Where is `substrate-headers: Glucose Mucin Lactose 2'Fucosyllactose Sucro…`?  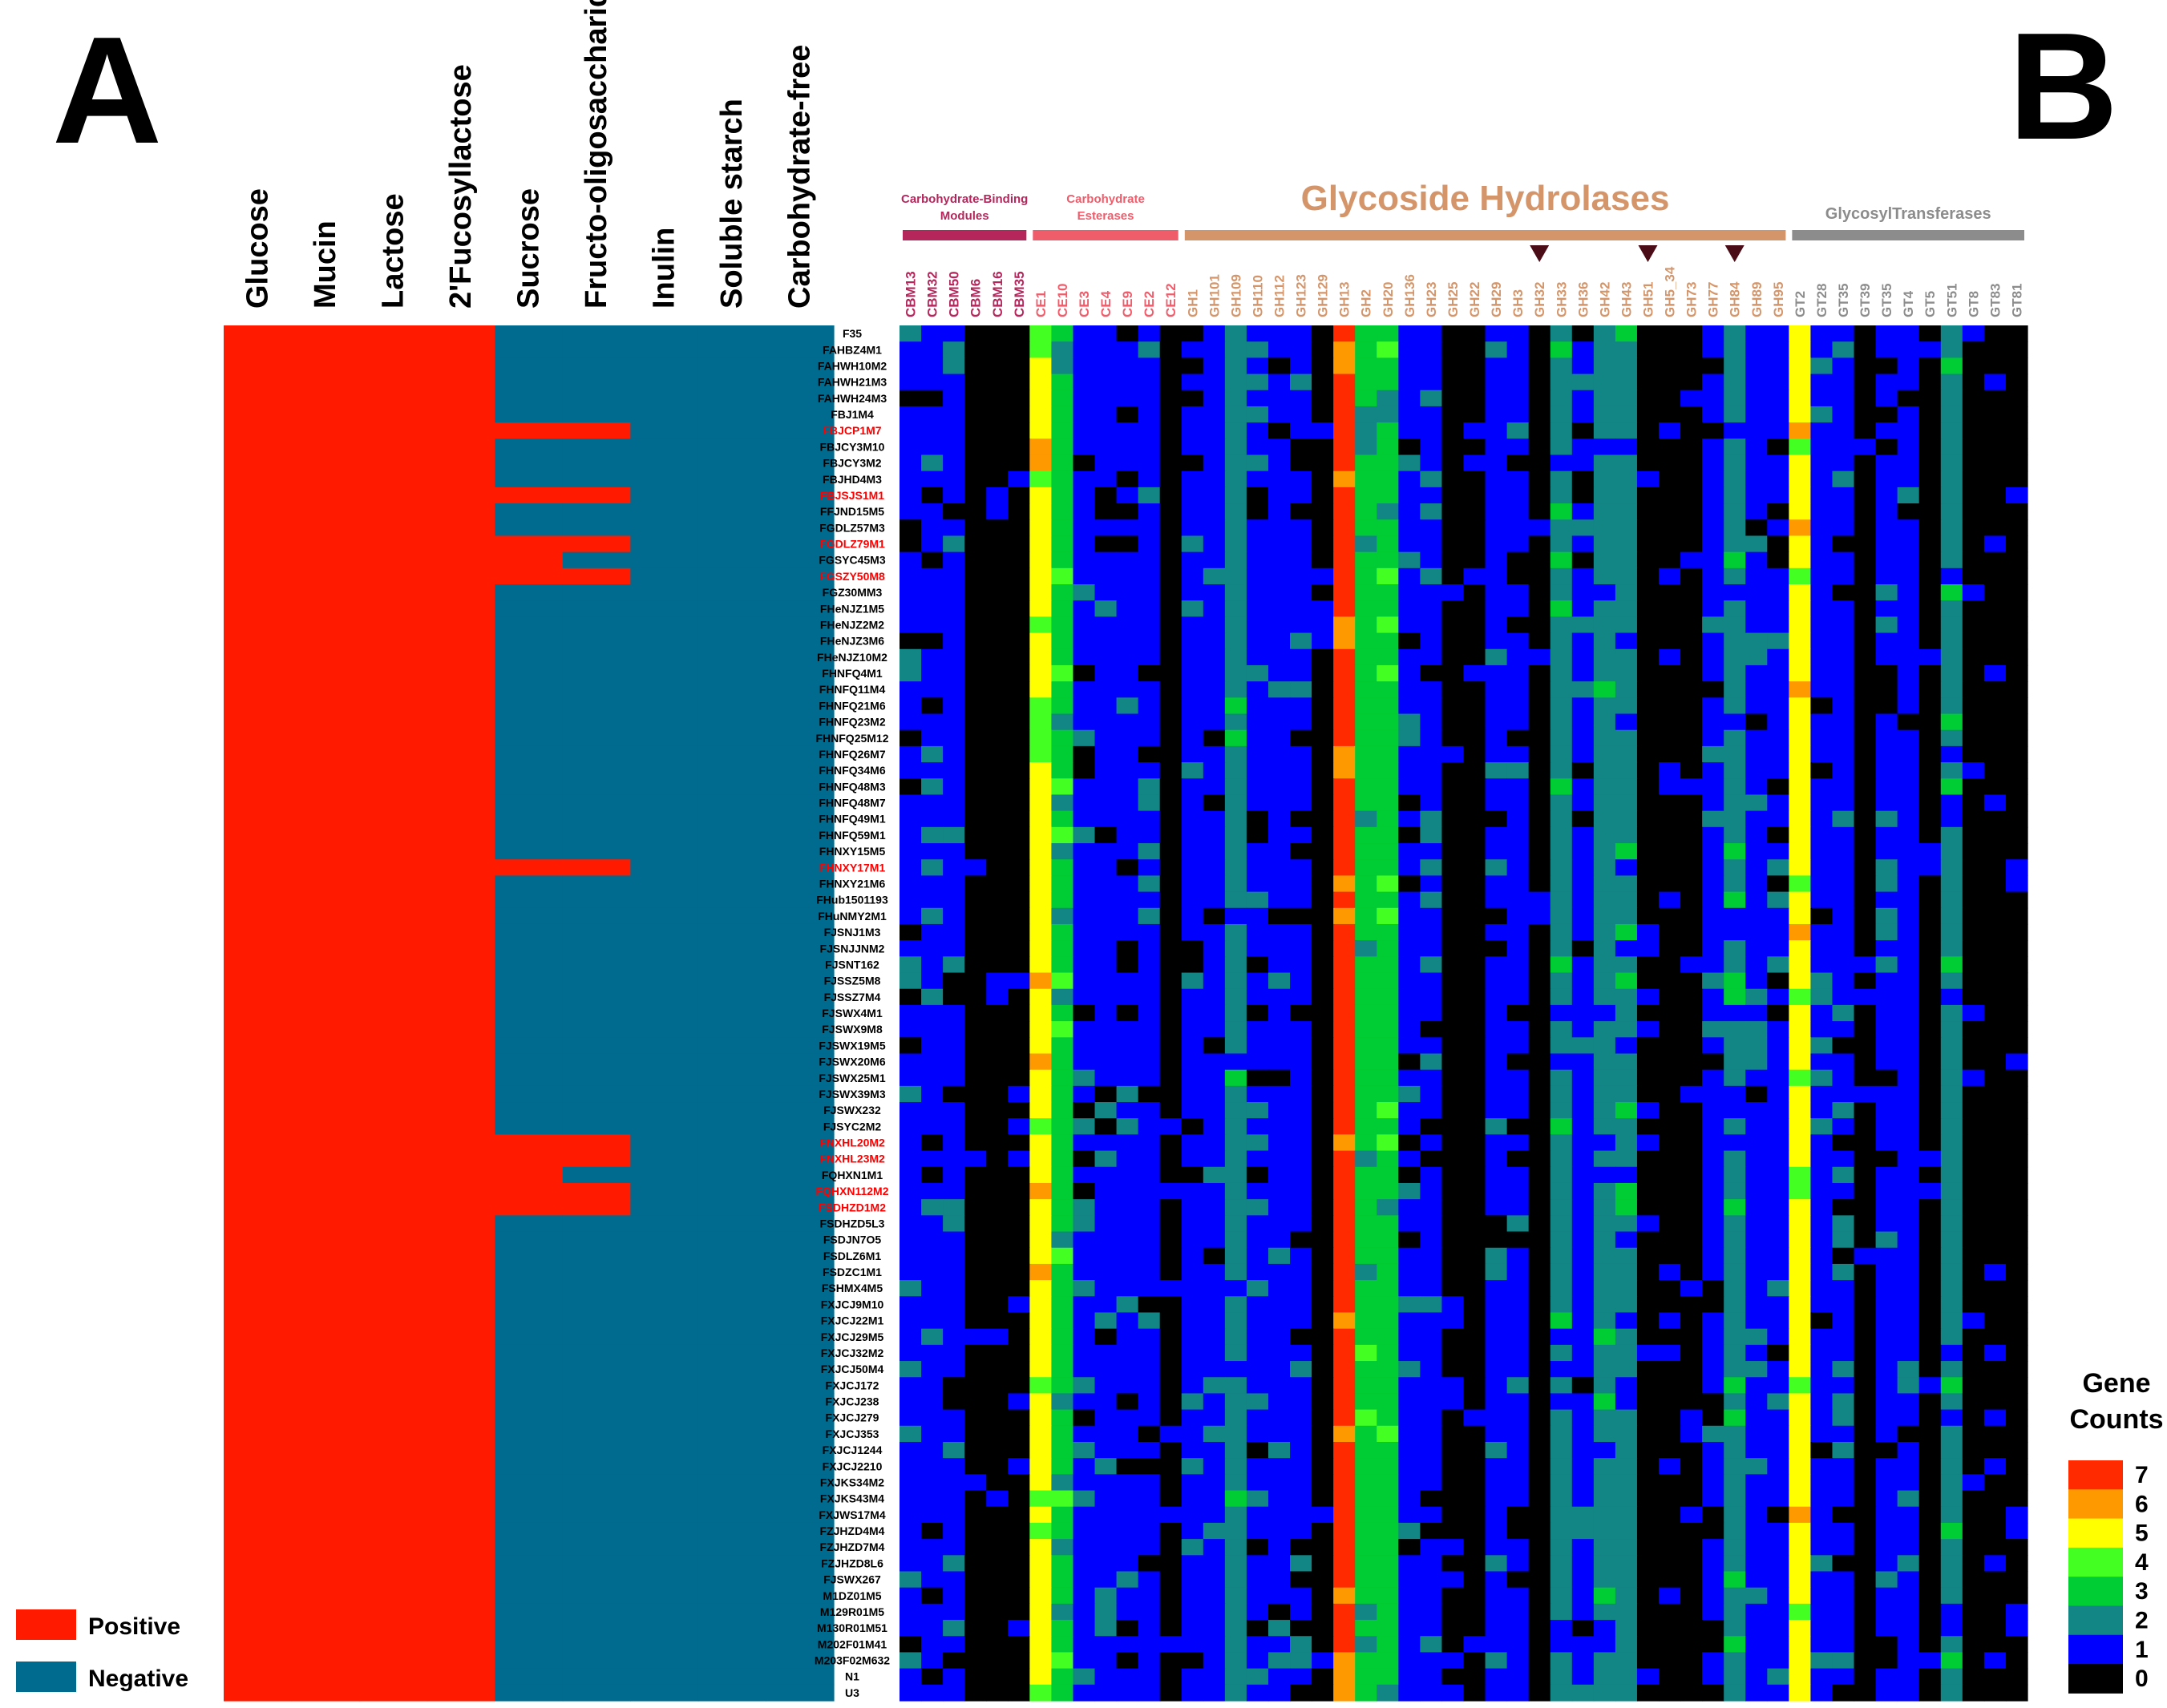 substrate-headers: Glucose Mucin Lactose 2'Fucosyllactose Sucro… is located at coordinates (528, 154).